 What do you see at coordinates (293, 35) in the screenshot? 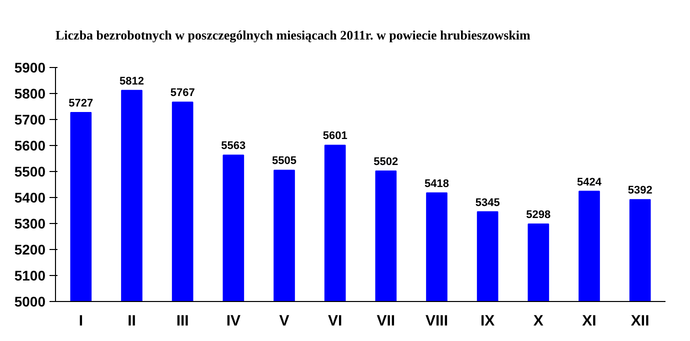
I see `chart-title: Liczba bezrobotnych w poszczególnych miesiącach 2011r. w powiecie hrubieszowskim` at bounding box center [293, 35].